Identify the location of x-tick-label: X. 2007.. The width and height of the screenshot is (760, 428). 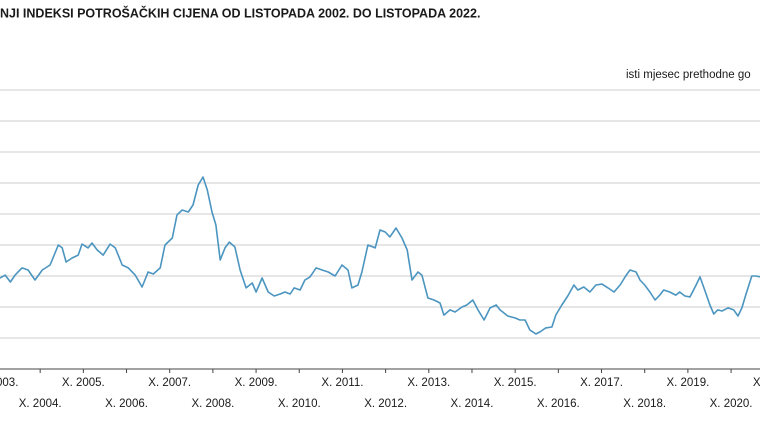
(169, 383).